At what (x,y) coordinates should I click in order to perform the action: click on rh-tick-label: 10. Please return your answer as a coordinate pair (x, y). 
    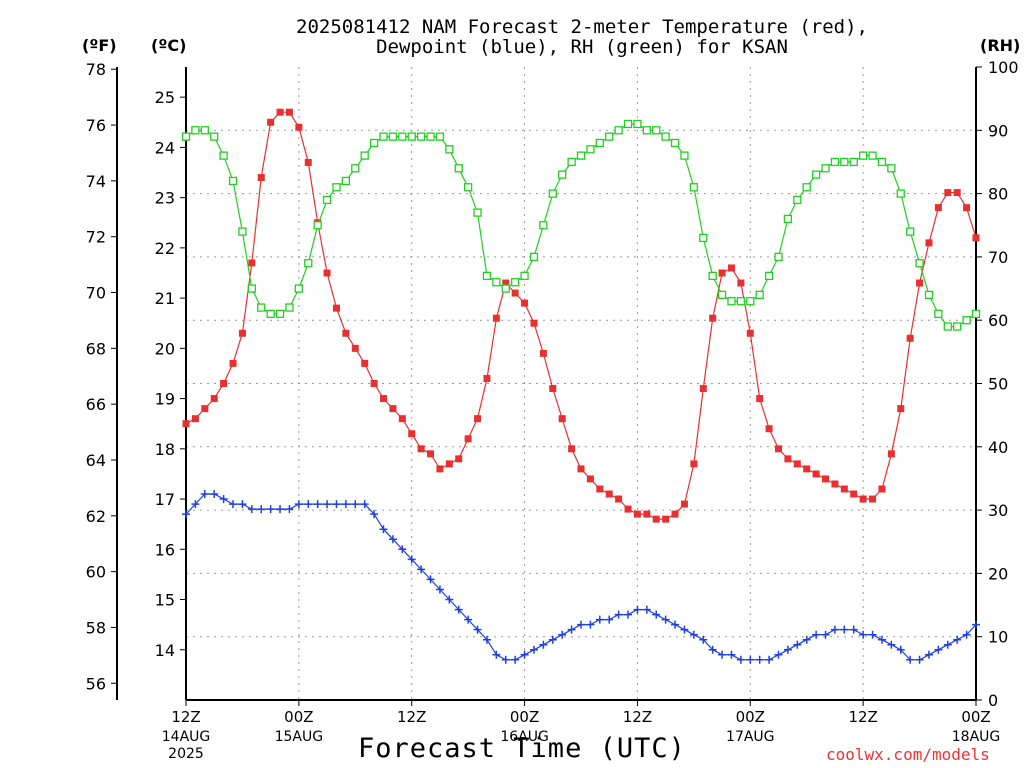
    Looking at the image, I should click on (998, 637).